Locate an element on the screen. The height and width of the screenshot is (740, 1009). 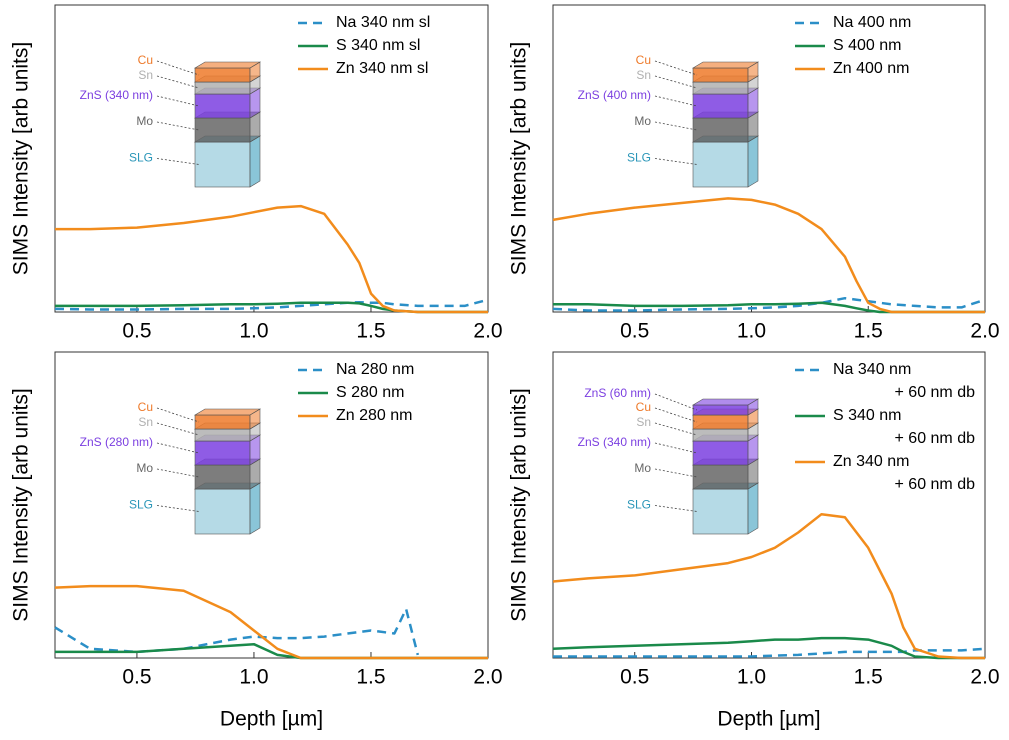
legend-label: S 280 nm is located at coordinates (370, 392).